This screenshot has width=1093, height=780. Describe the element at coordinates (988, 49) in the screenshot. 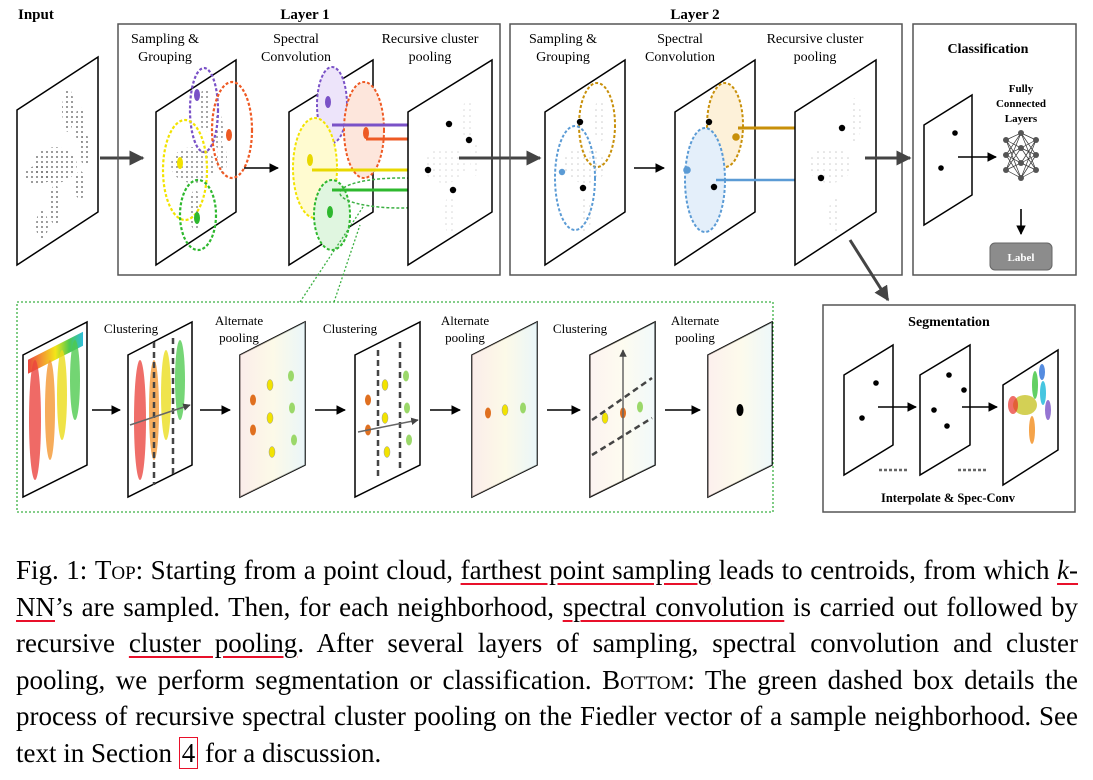

I see `classification-label: Classification` at that location.